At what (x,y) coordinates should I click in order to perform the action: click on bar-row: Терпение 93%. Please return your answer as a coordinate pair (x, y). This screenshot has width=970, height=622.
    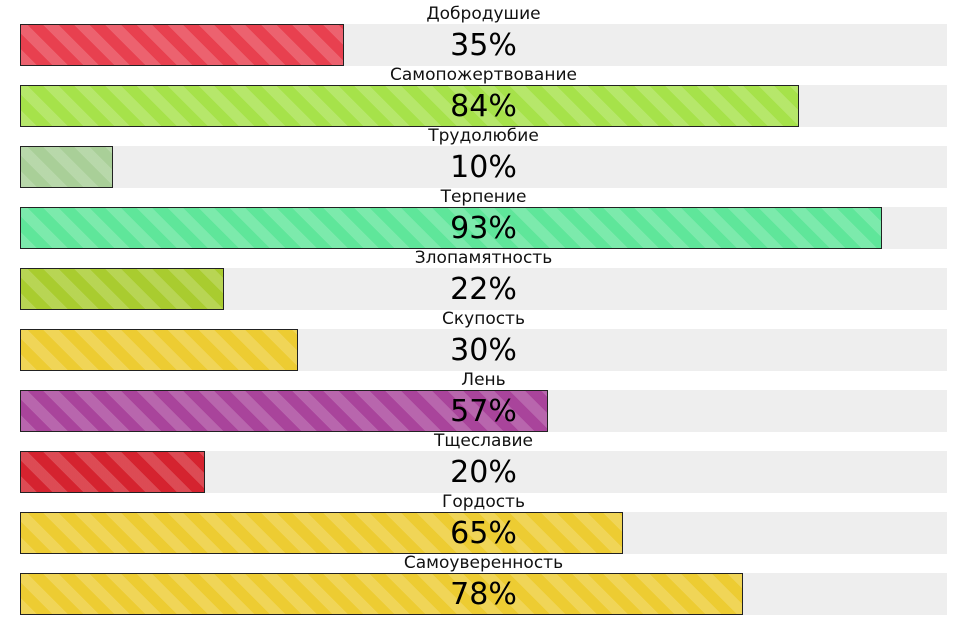
    Looking at the image, I should click on (485, 216).